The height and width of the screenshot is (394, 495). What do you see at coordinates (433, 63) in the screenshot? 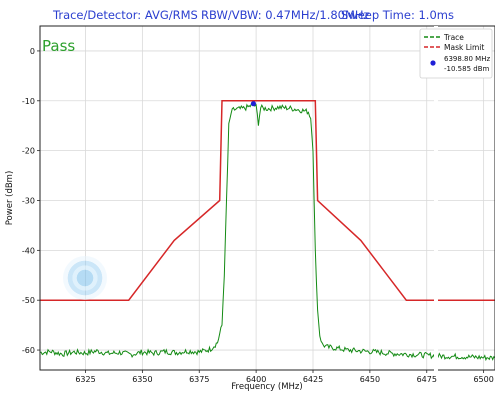
I see `legend-marker-dot` at bounding box center [433, 63].